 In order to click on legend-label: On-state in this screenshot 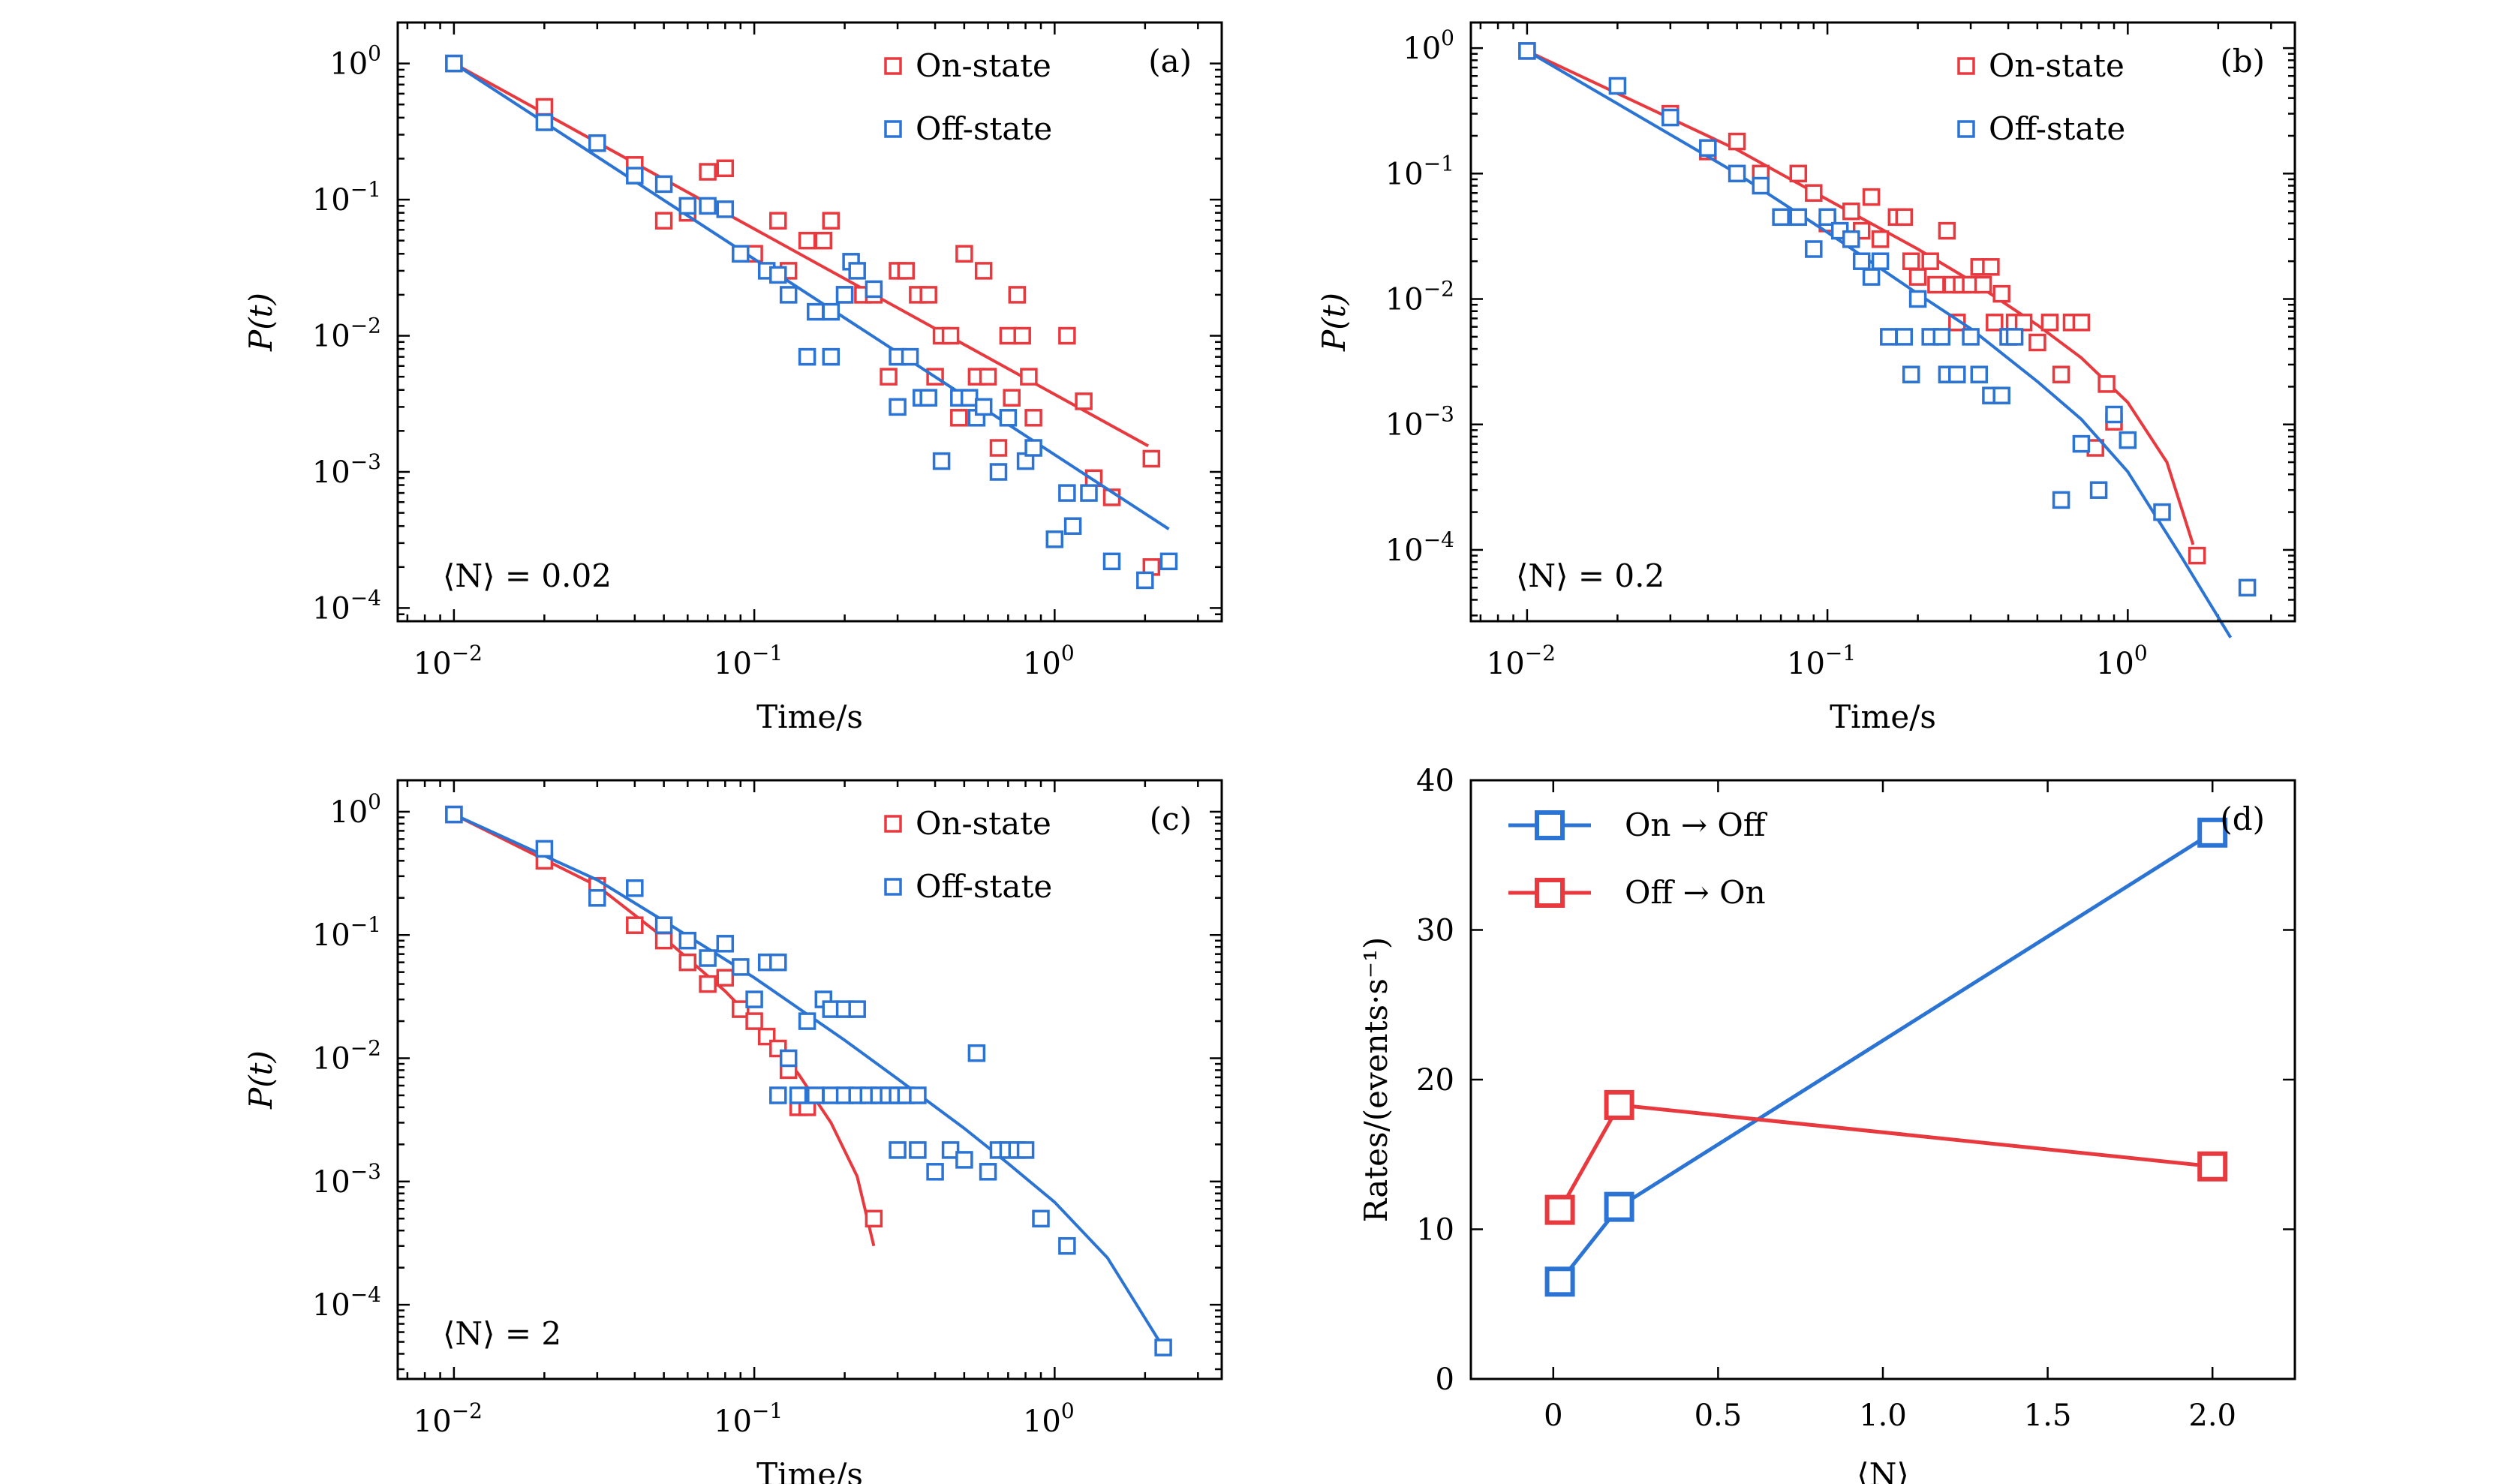, I will do `click(2057, 65)`.